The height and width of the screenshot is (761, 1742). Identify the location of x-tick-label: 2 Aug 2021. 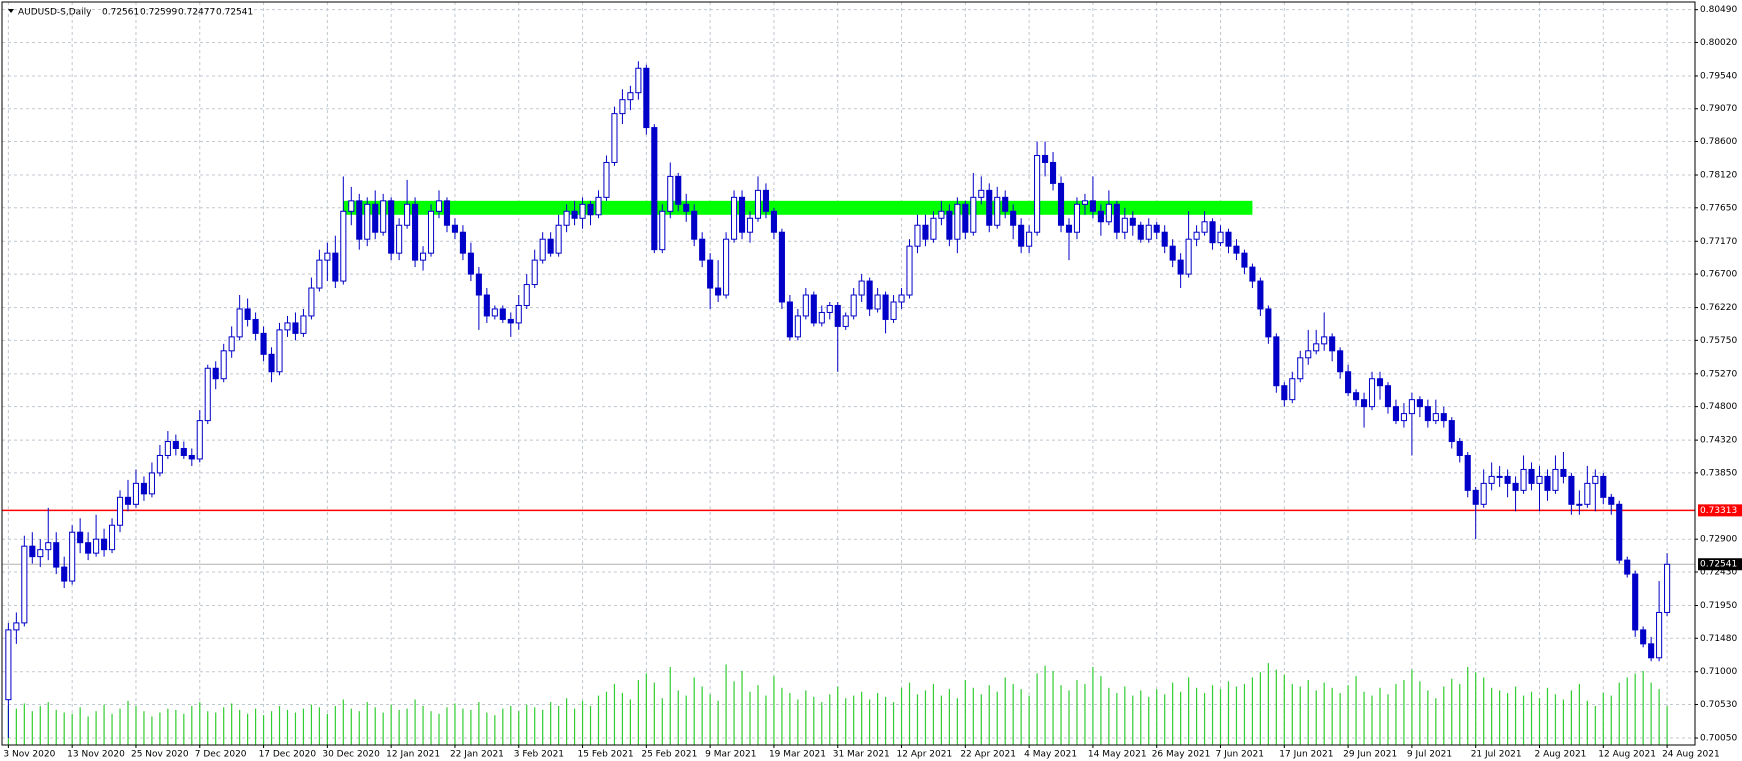
(1560, 755).